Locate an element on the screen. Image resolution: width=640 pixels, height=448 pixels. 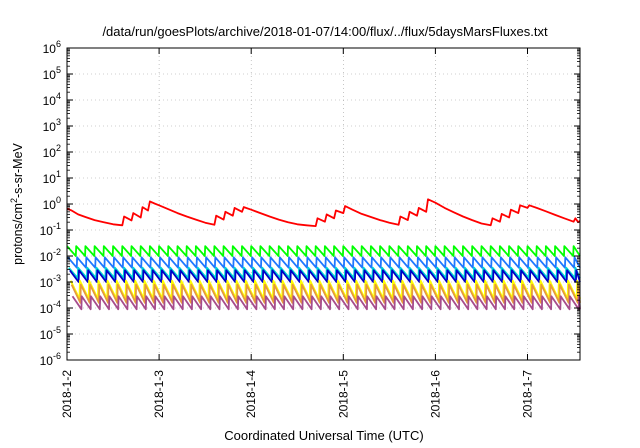
y-tick-label: 10⁻¹ is located at coordinates (50, 229).